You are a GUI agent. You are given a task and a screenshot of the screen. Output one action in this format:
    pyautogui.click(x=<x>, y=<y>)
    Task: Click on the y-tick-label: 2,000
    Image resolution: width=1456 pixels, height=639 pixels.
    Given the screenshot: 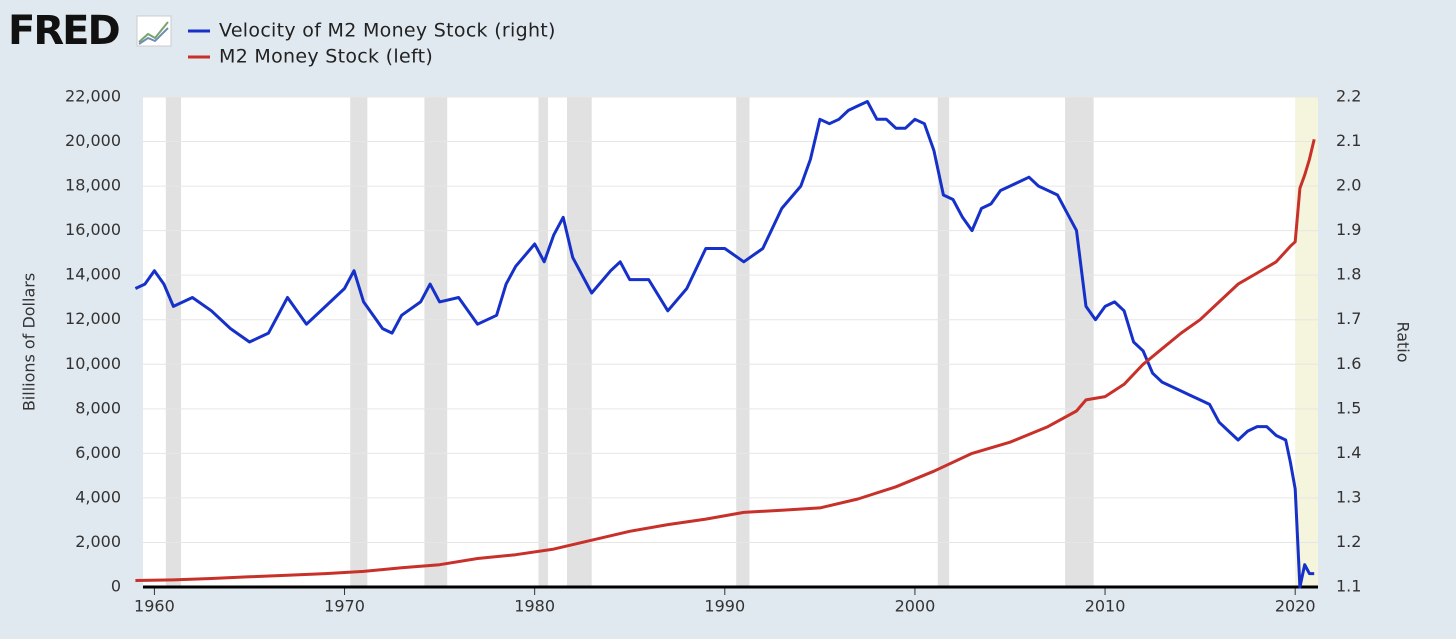 What is the action you would take?
    pyautogui.click(x=98, y=541)
    